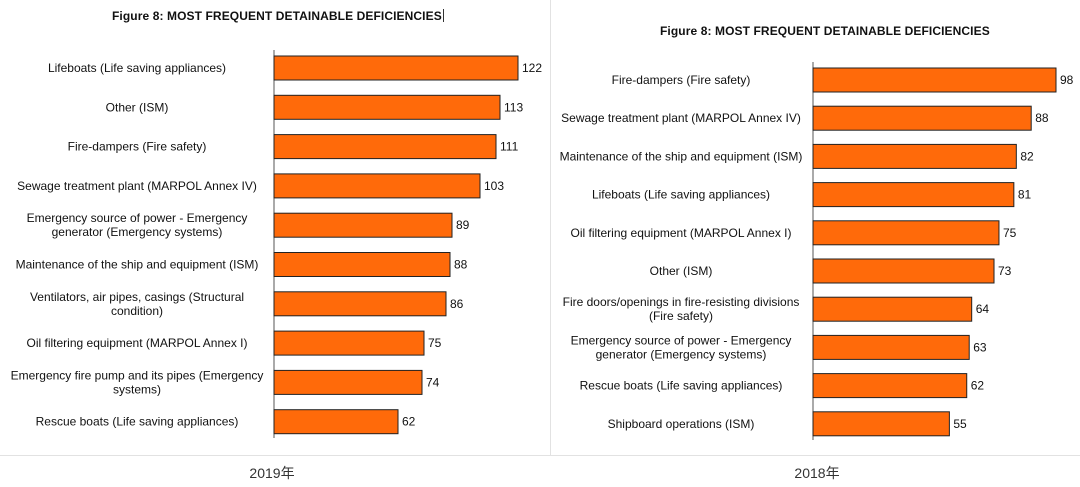 Image resolution: width=1080 pixels, height=487 pixels. I want to click on category-label-line: (Fire safety), so click(681, 316).